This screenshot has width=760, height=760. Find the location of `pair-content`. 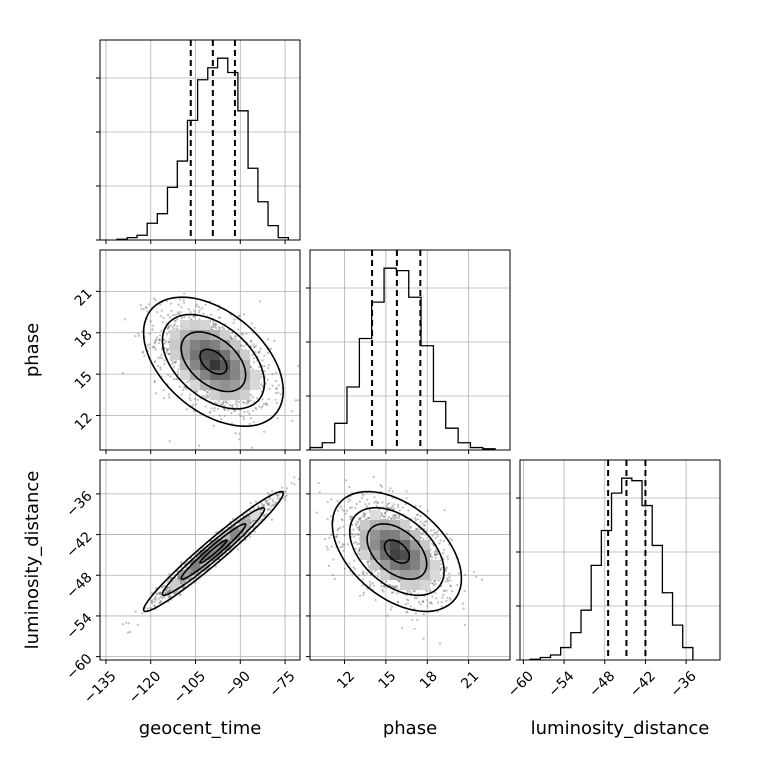

pair-content is located at coordinates (208, 556).